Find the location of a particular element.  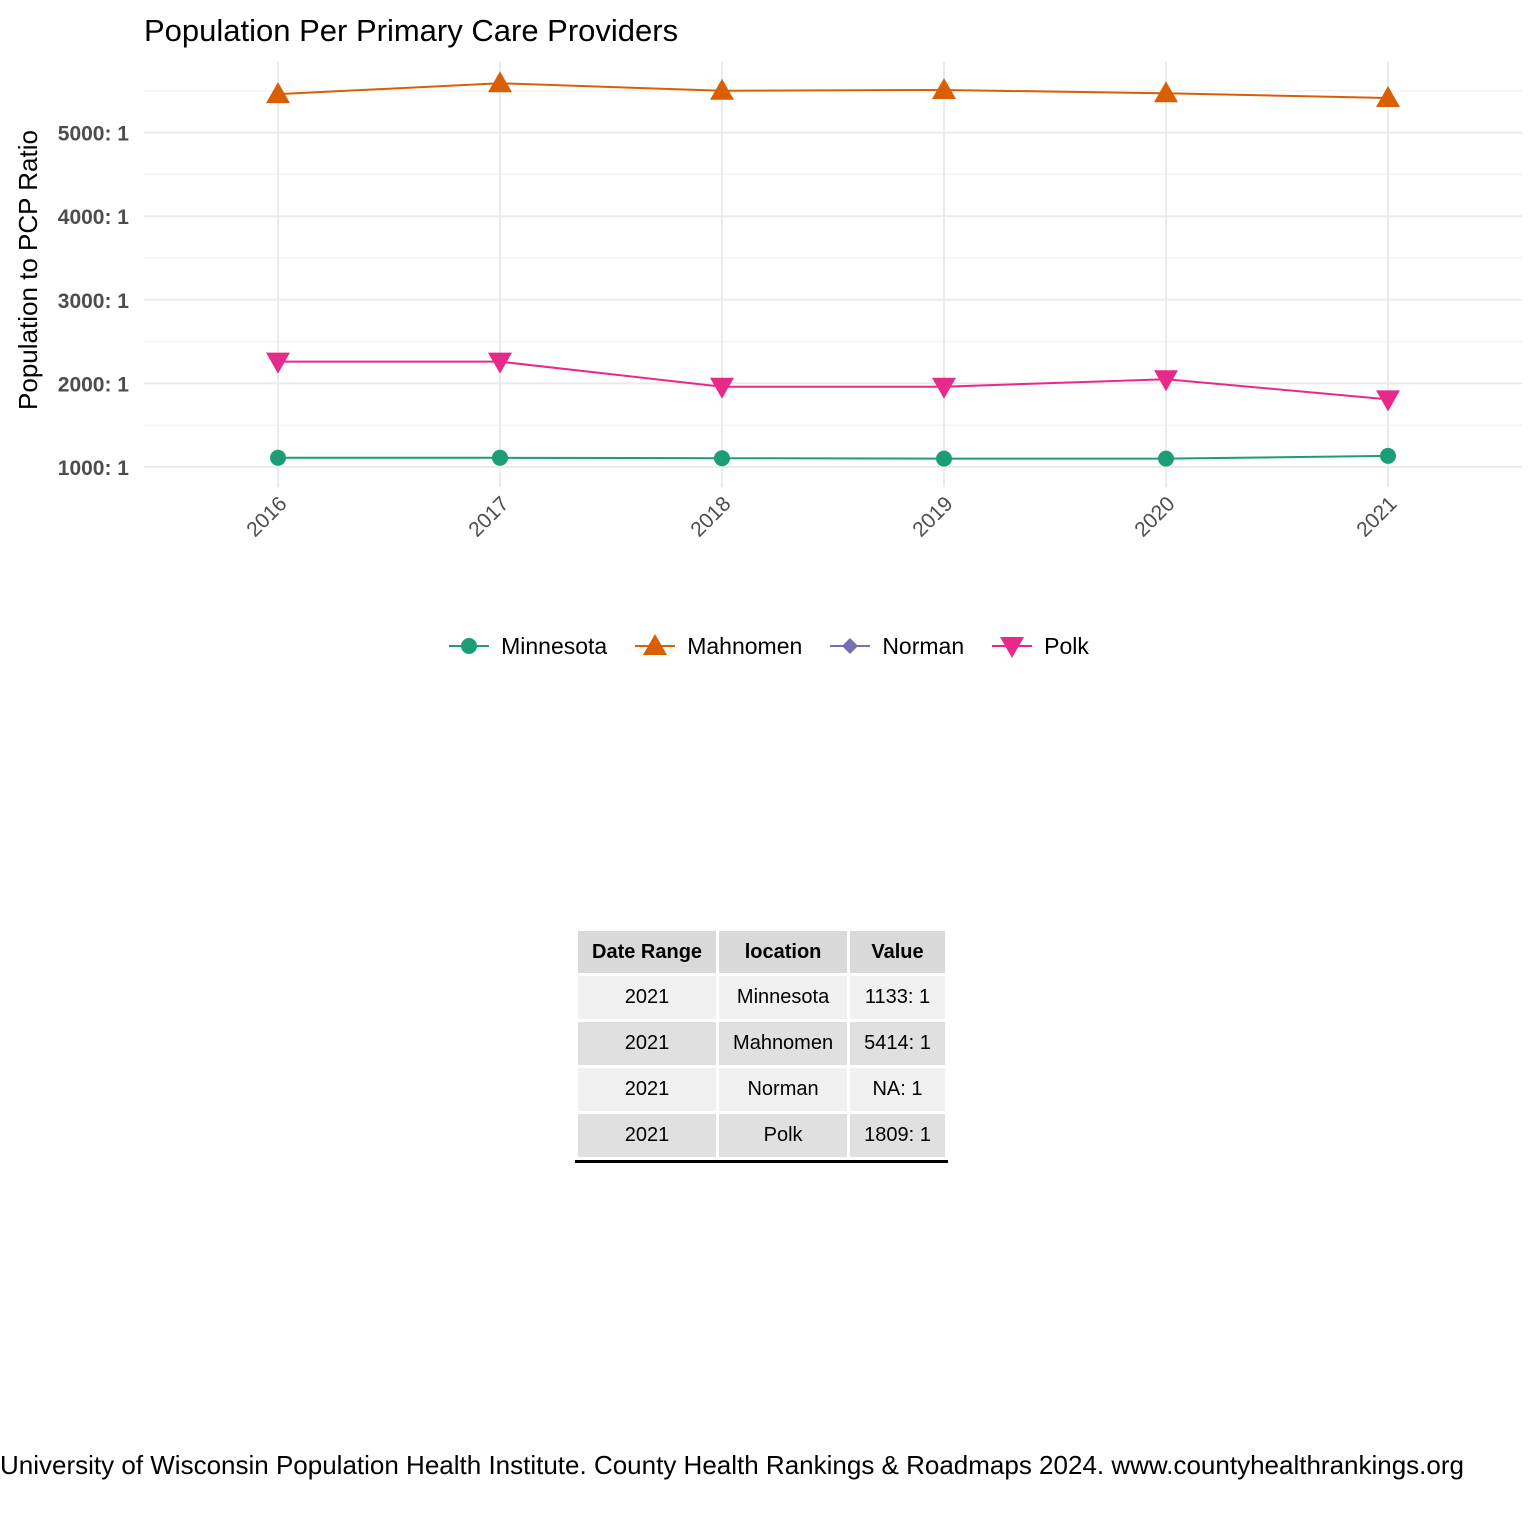

legend-key-norman is located at coordinates (850, 646).